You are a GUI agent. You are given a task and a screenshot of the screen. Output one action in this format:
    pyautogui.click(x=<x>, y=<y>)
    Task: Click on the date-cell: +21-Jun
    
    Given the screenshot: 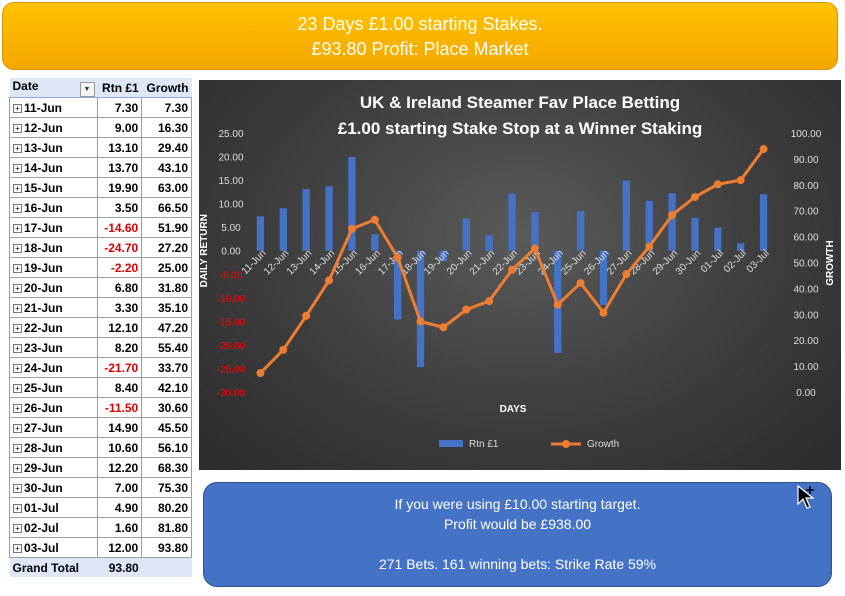 What is the action you would take?
    pyautogui.click(x=53, y=307)
    